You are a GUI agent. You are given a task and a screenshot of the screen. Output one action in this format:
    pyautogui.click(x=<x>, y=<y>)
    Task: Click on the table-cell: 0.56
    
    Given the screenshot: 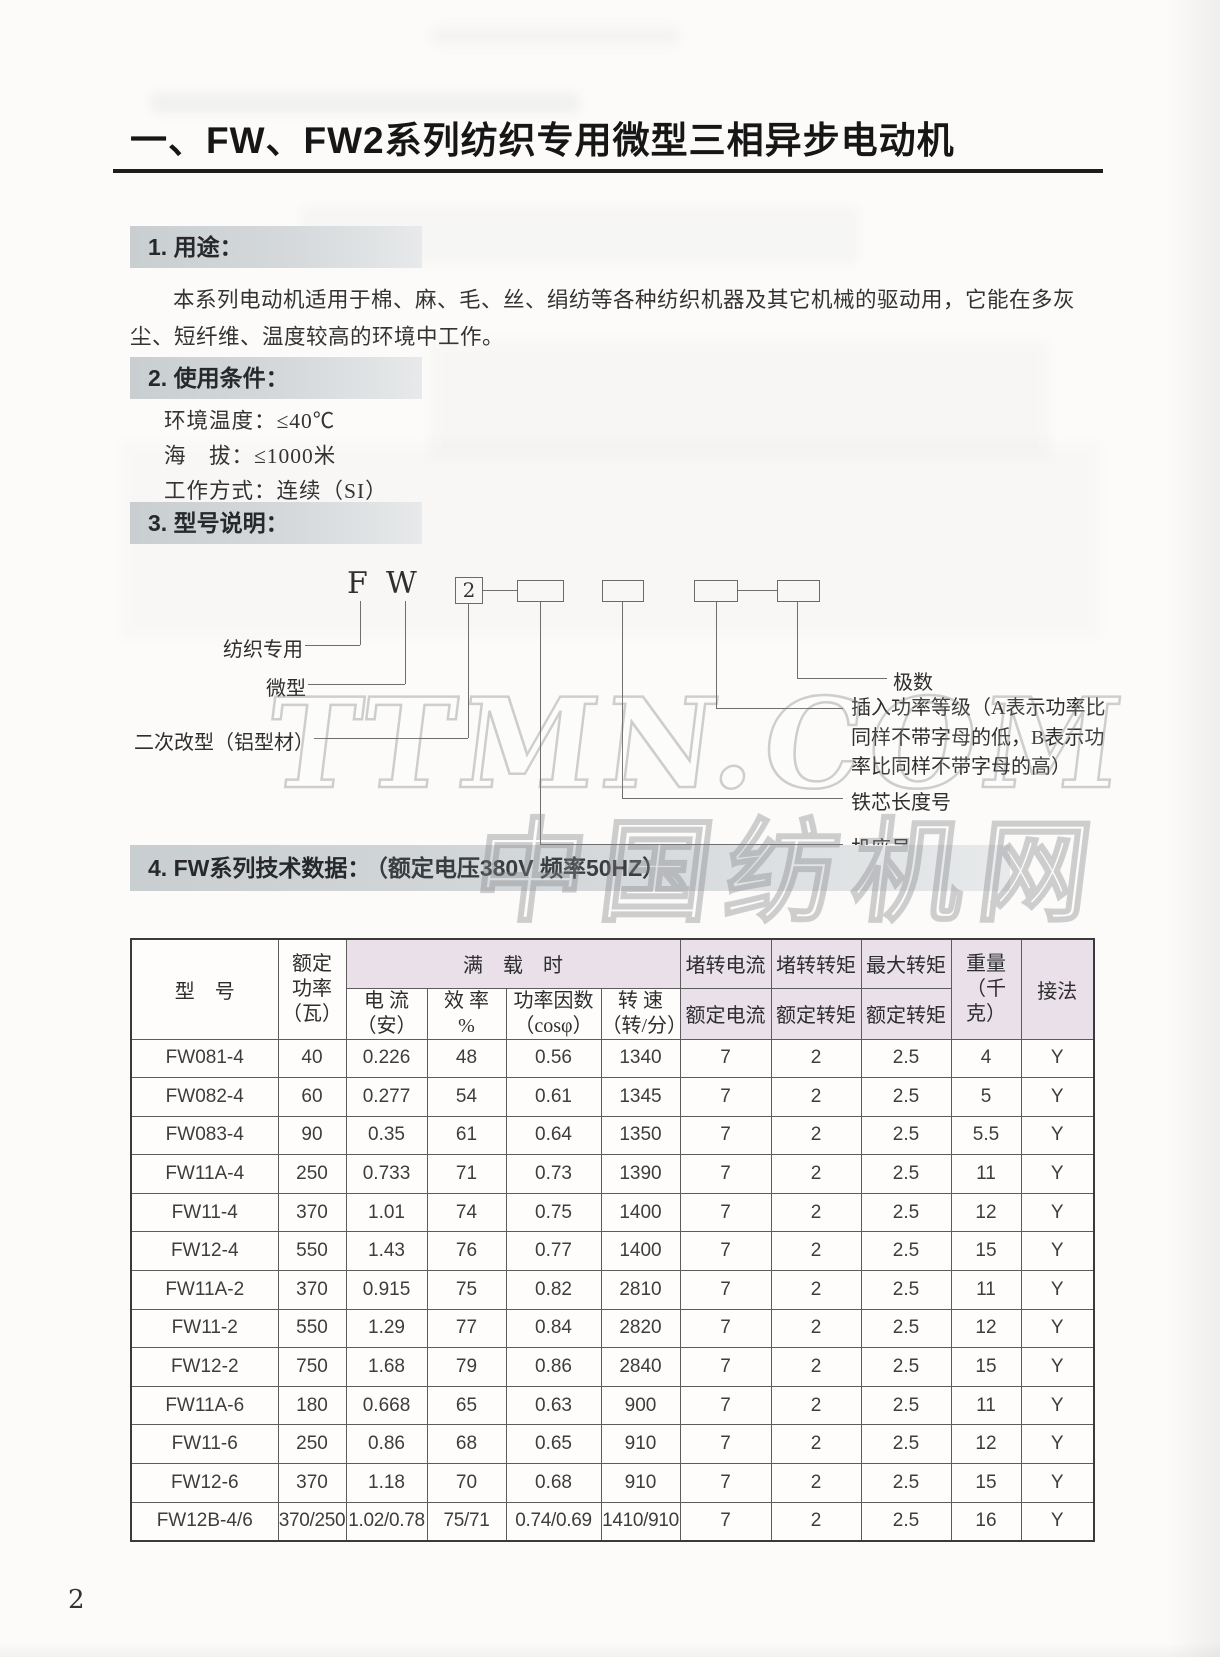 What is the action you would take?
    pyautogui.click(x=553, y=1058)
    